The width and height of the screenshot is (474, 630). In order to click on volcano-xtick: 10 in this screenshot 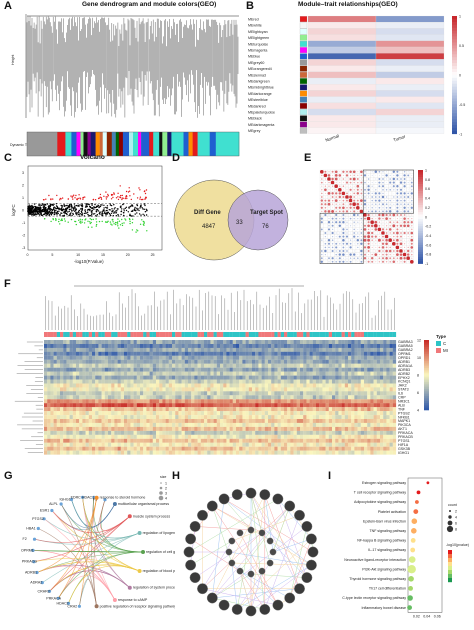, I will do `click(78, 255)`.